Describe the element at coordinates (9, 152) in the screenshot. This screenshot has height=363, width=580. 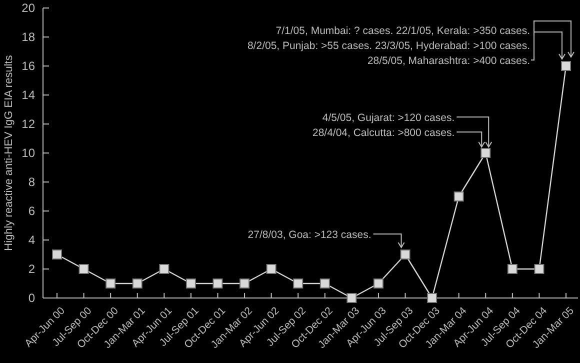
I see `y-axis-title: Highly reactive anti-HEV IgG EIA results` at that location.